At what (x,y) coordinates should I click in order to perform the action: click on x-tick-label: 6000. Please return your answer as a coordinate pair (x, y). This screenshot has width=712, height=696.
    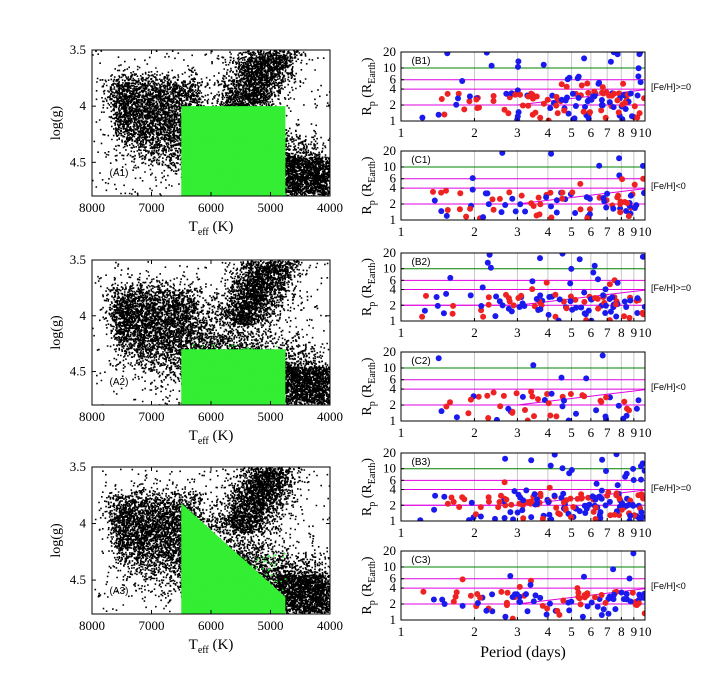
    Looking at the image, I should click on (211, 416).